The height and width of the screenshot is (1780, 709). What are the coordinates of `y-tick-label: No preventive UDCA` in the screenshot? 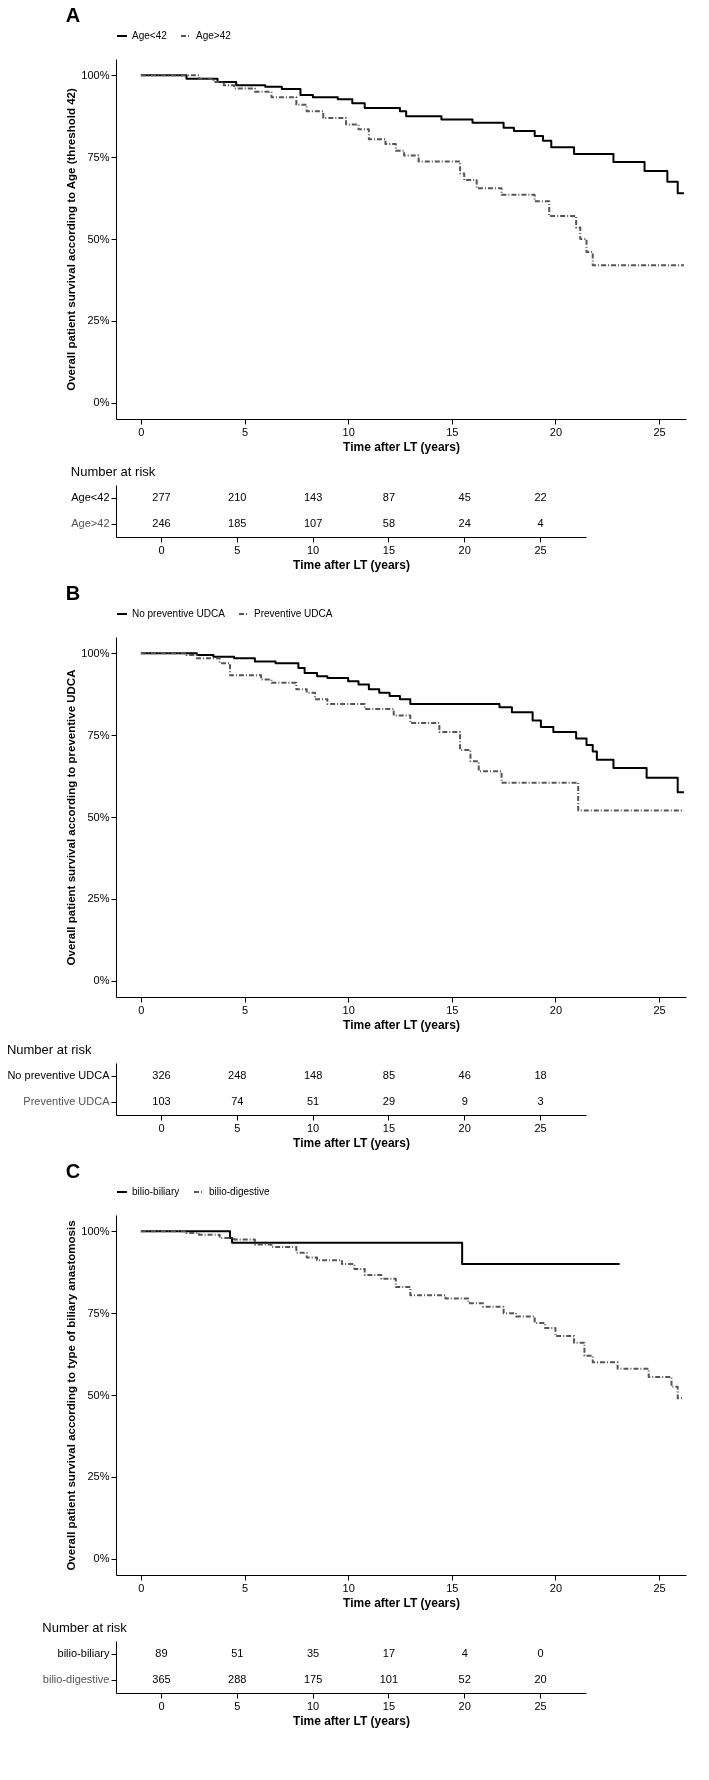 It's located at (59, 1075).